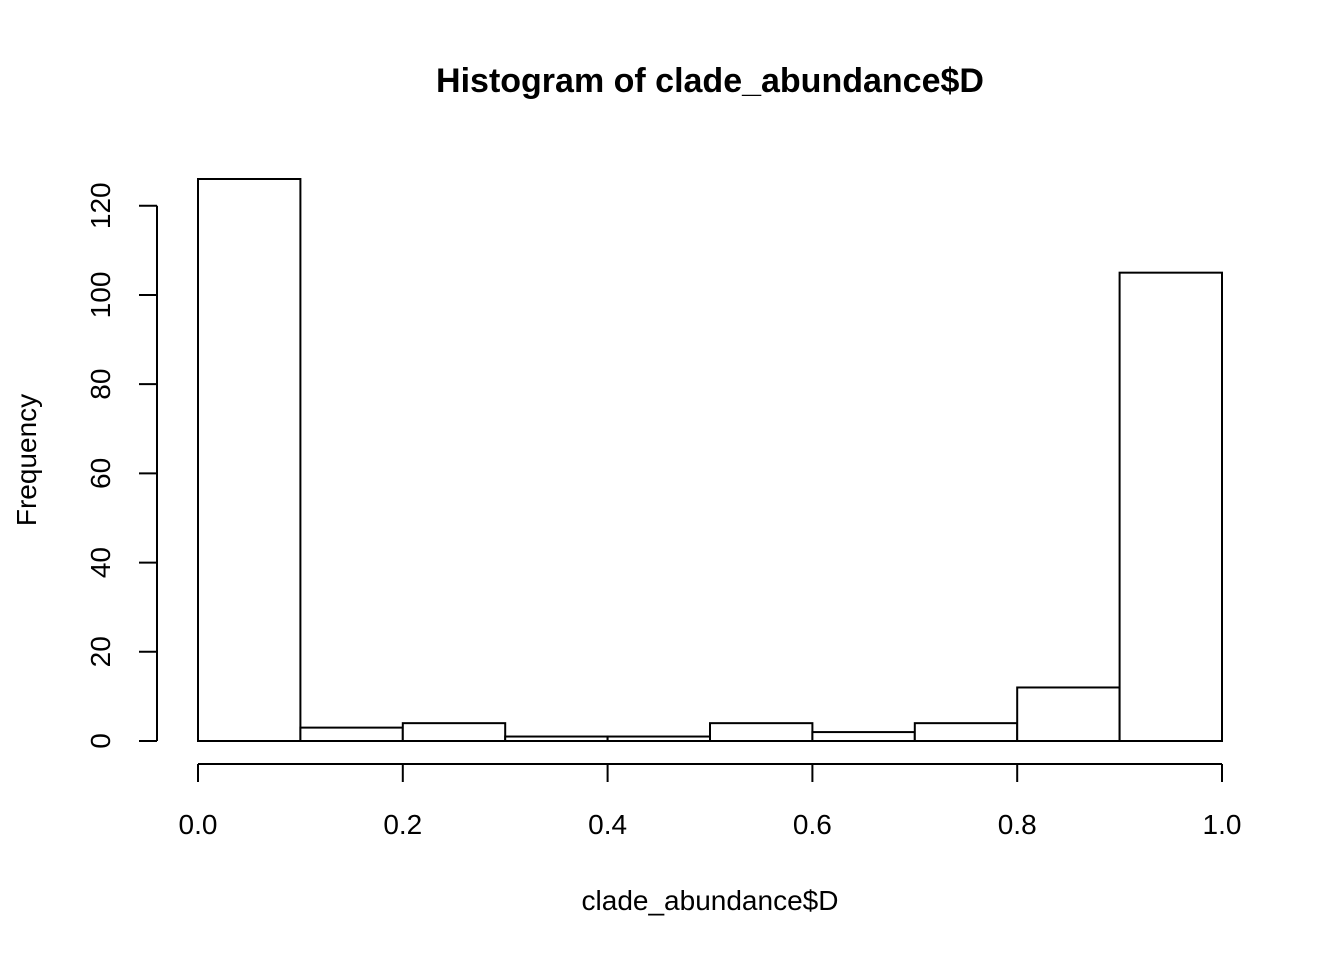  What do you see at coordinates (607, 824) in the screenshot?
I see `x-tick-label: 0.4` at bounding box center [607, 824].